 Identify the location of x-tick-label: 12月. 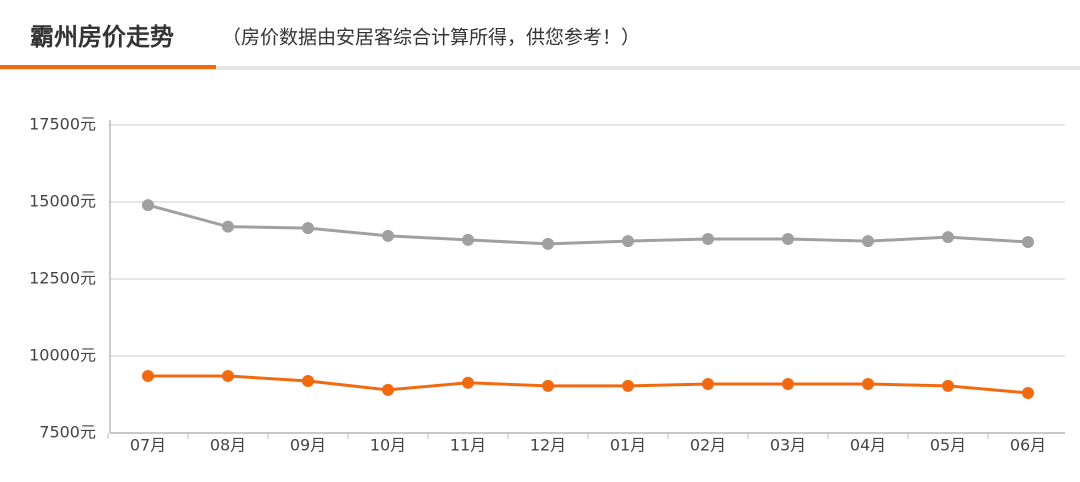
(548, 445).